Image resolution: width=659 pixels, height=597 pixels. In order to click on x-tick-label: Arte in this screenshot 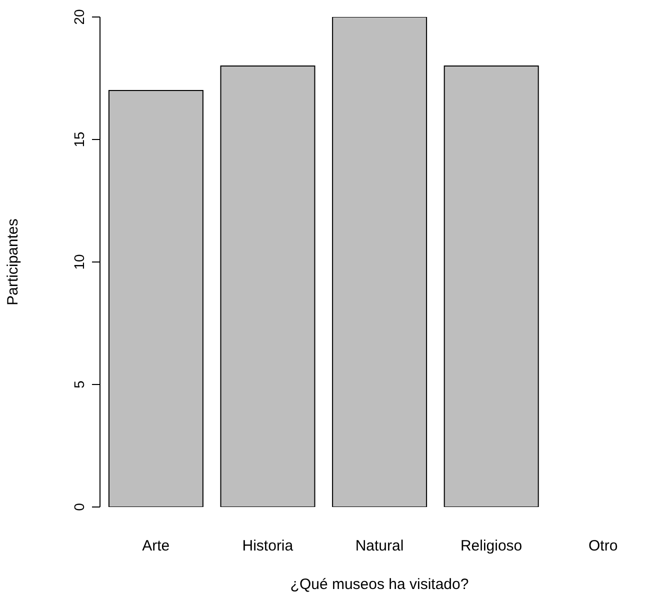, I will do `click(156, 546)`.